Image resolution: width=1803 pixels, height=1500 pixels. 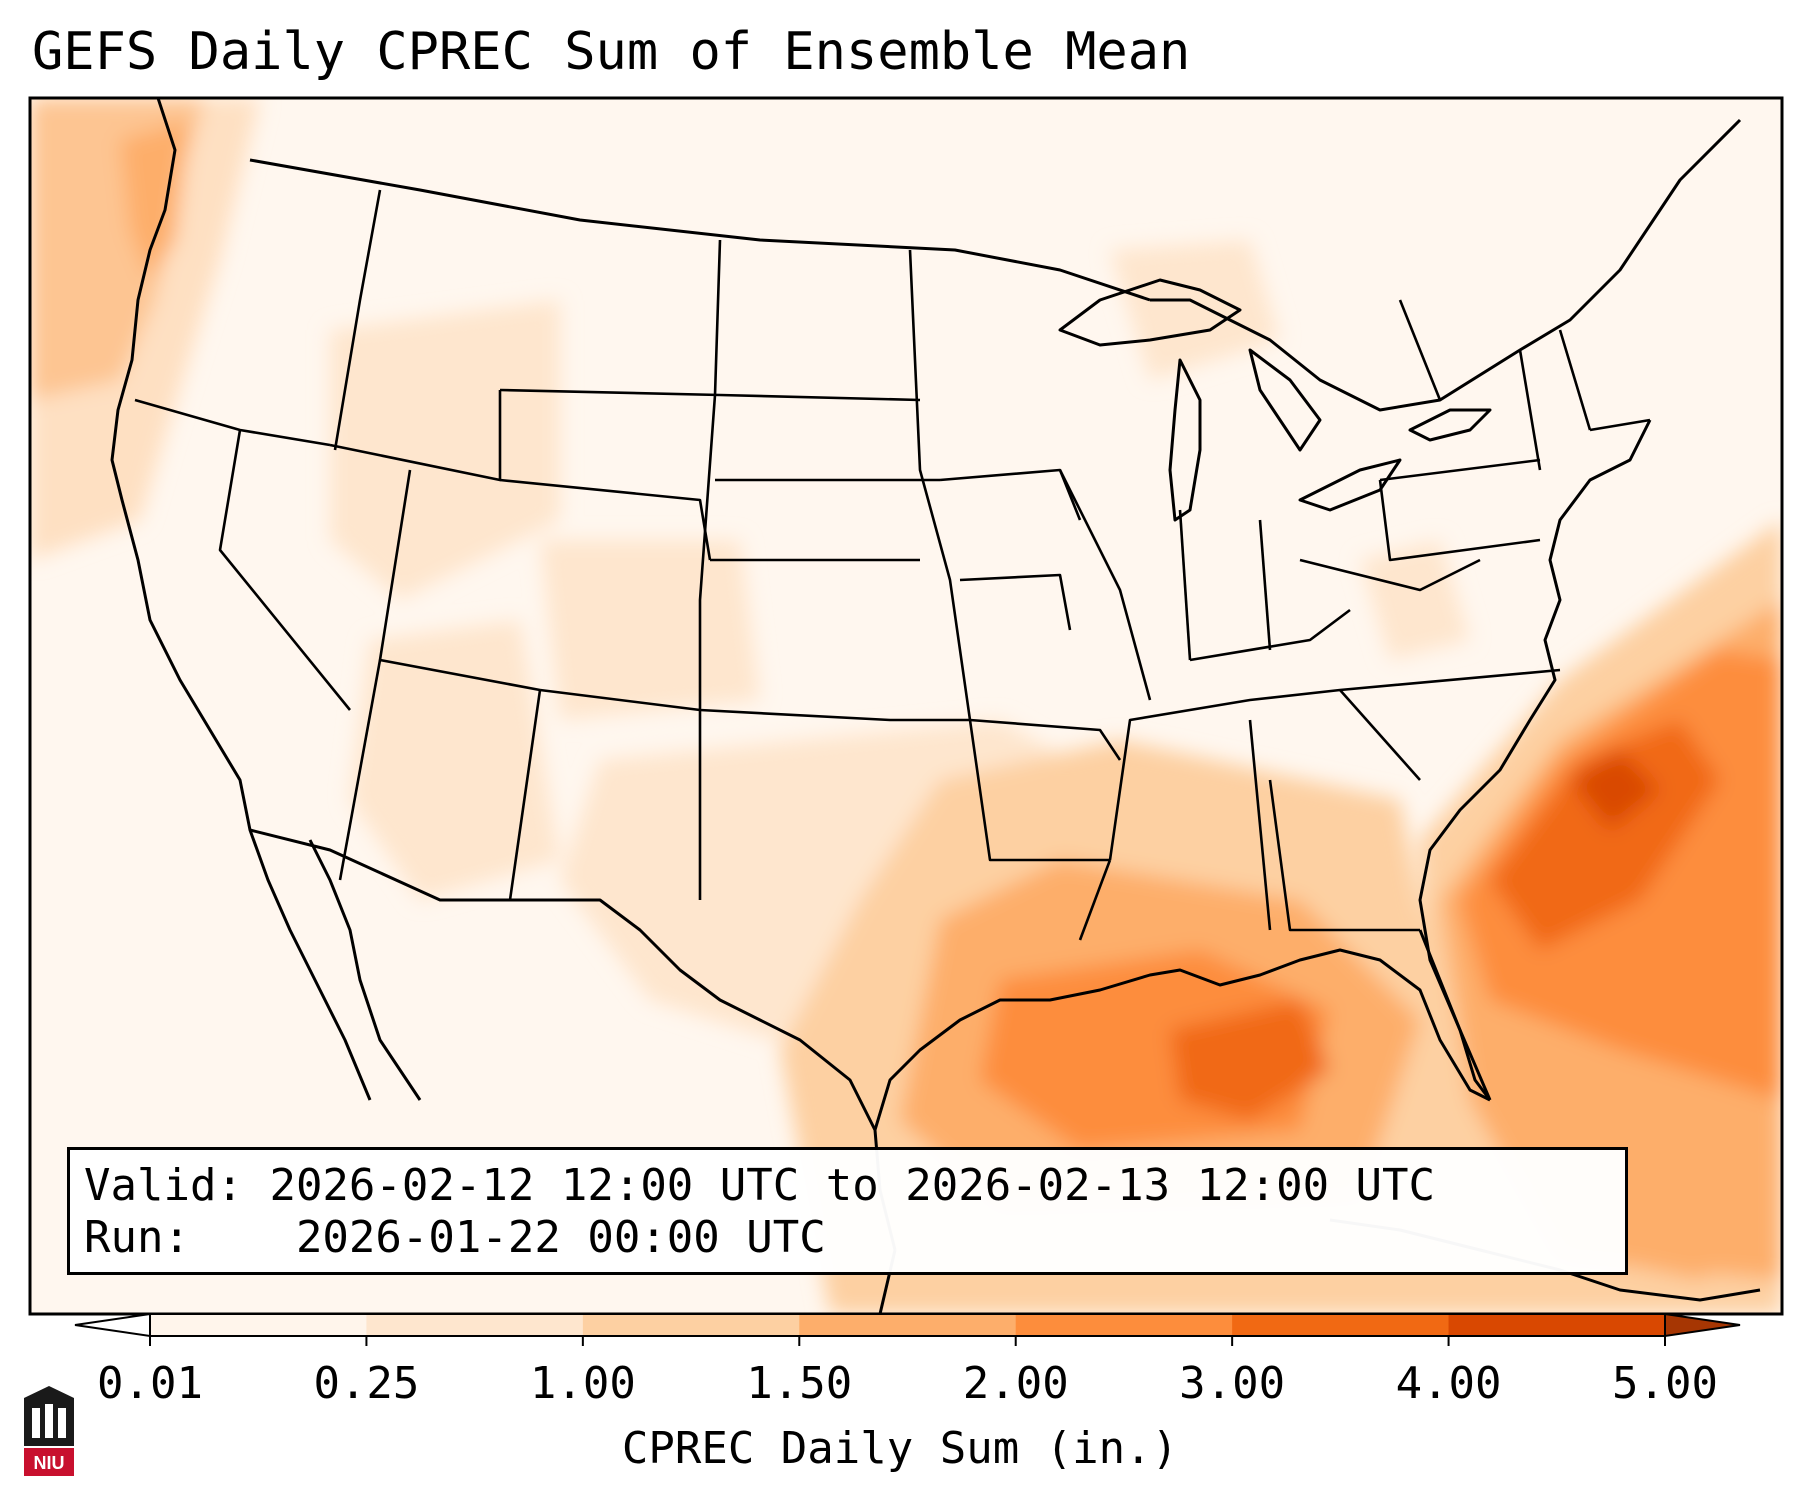 What do you see at coordinates (1150, 312) in the screenshot?
I see `lake-superior` at bounding box center [1150, 312].